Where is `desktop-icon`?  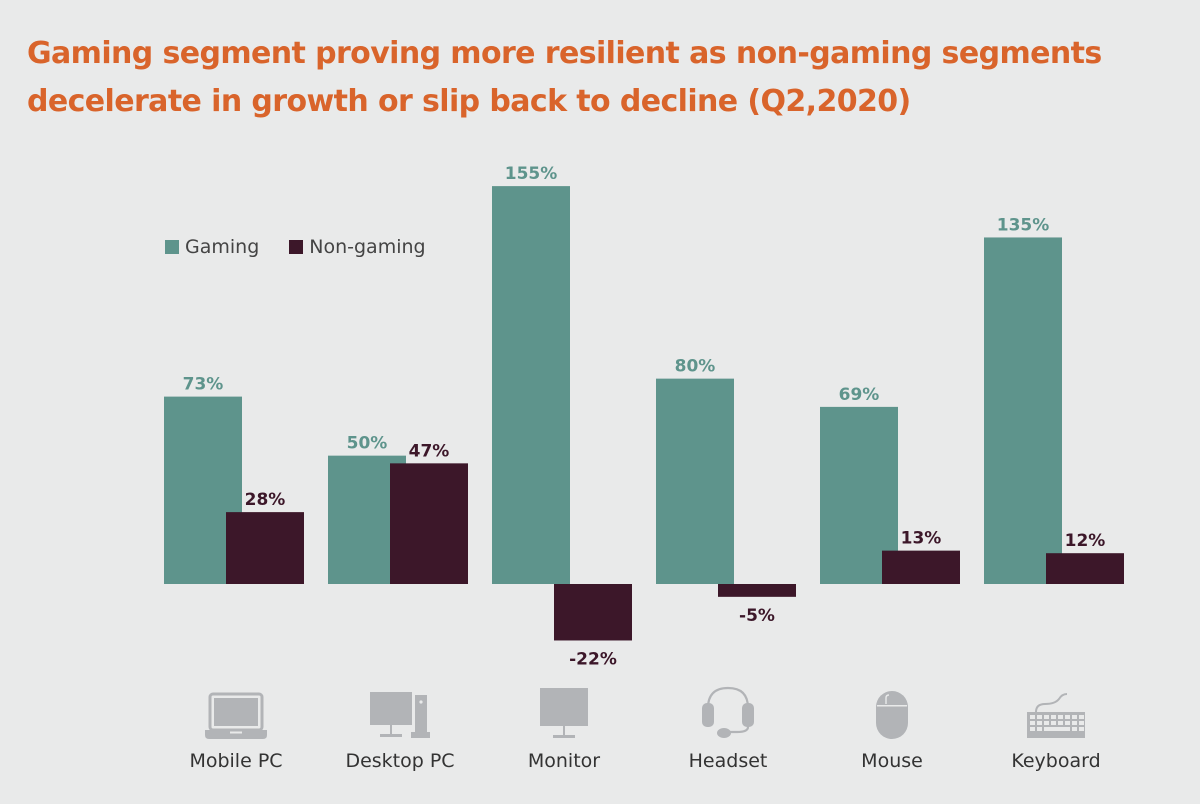
desktop-icon is located at coordinates (400, 710).